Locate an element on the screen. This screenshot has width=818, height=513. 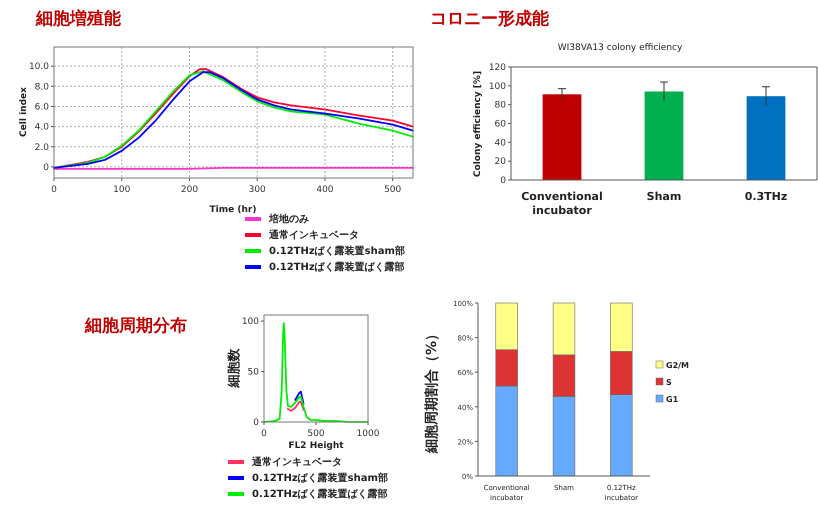
y-tick-label: 80 is located at coordinates (500, 105).